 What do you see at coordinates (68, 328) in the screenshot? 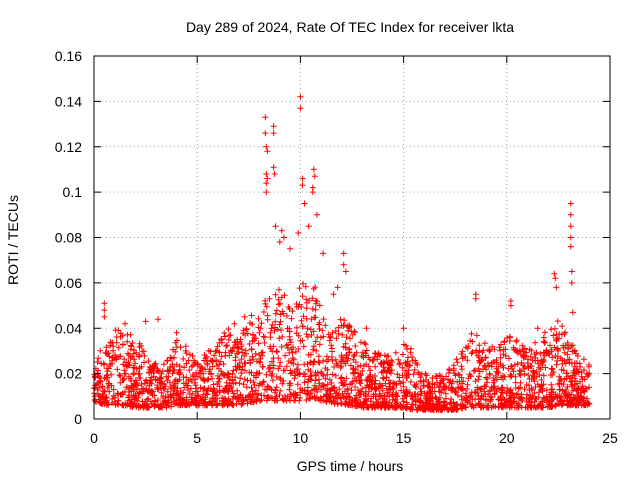
I see `y-tick-label: 0.04` at bounding box center [68, 328].